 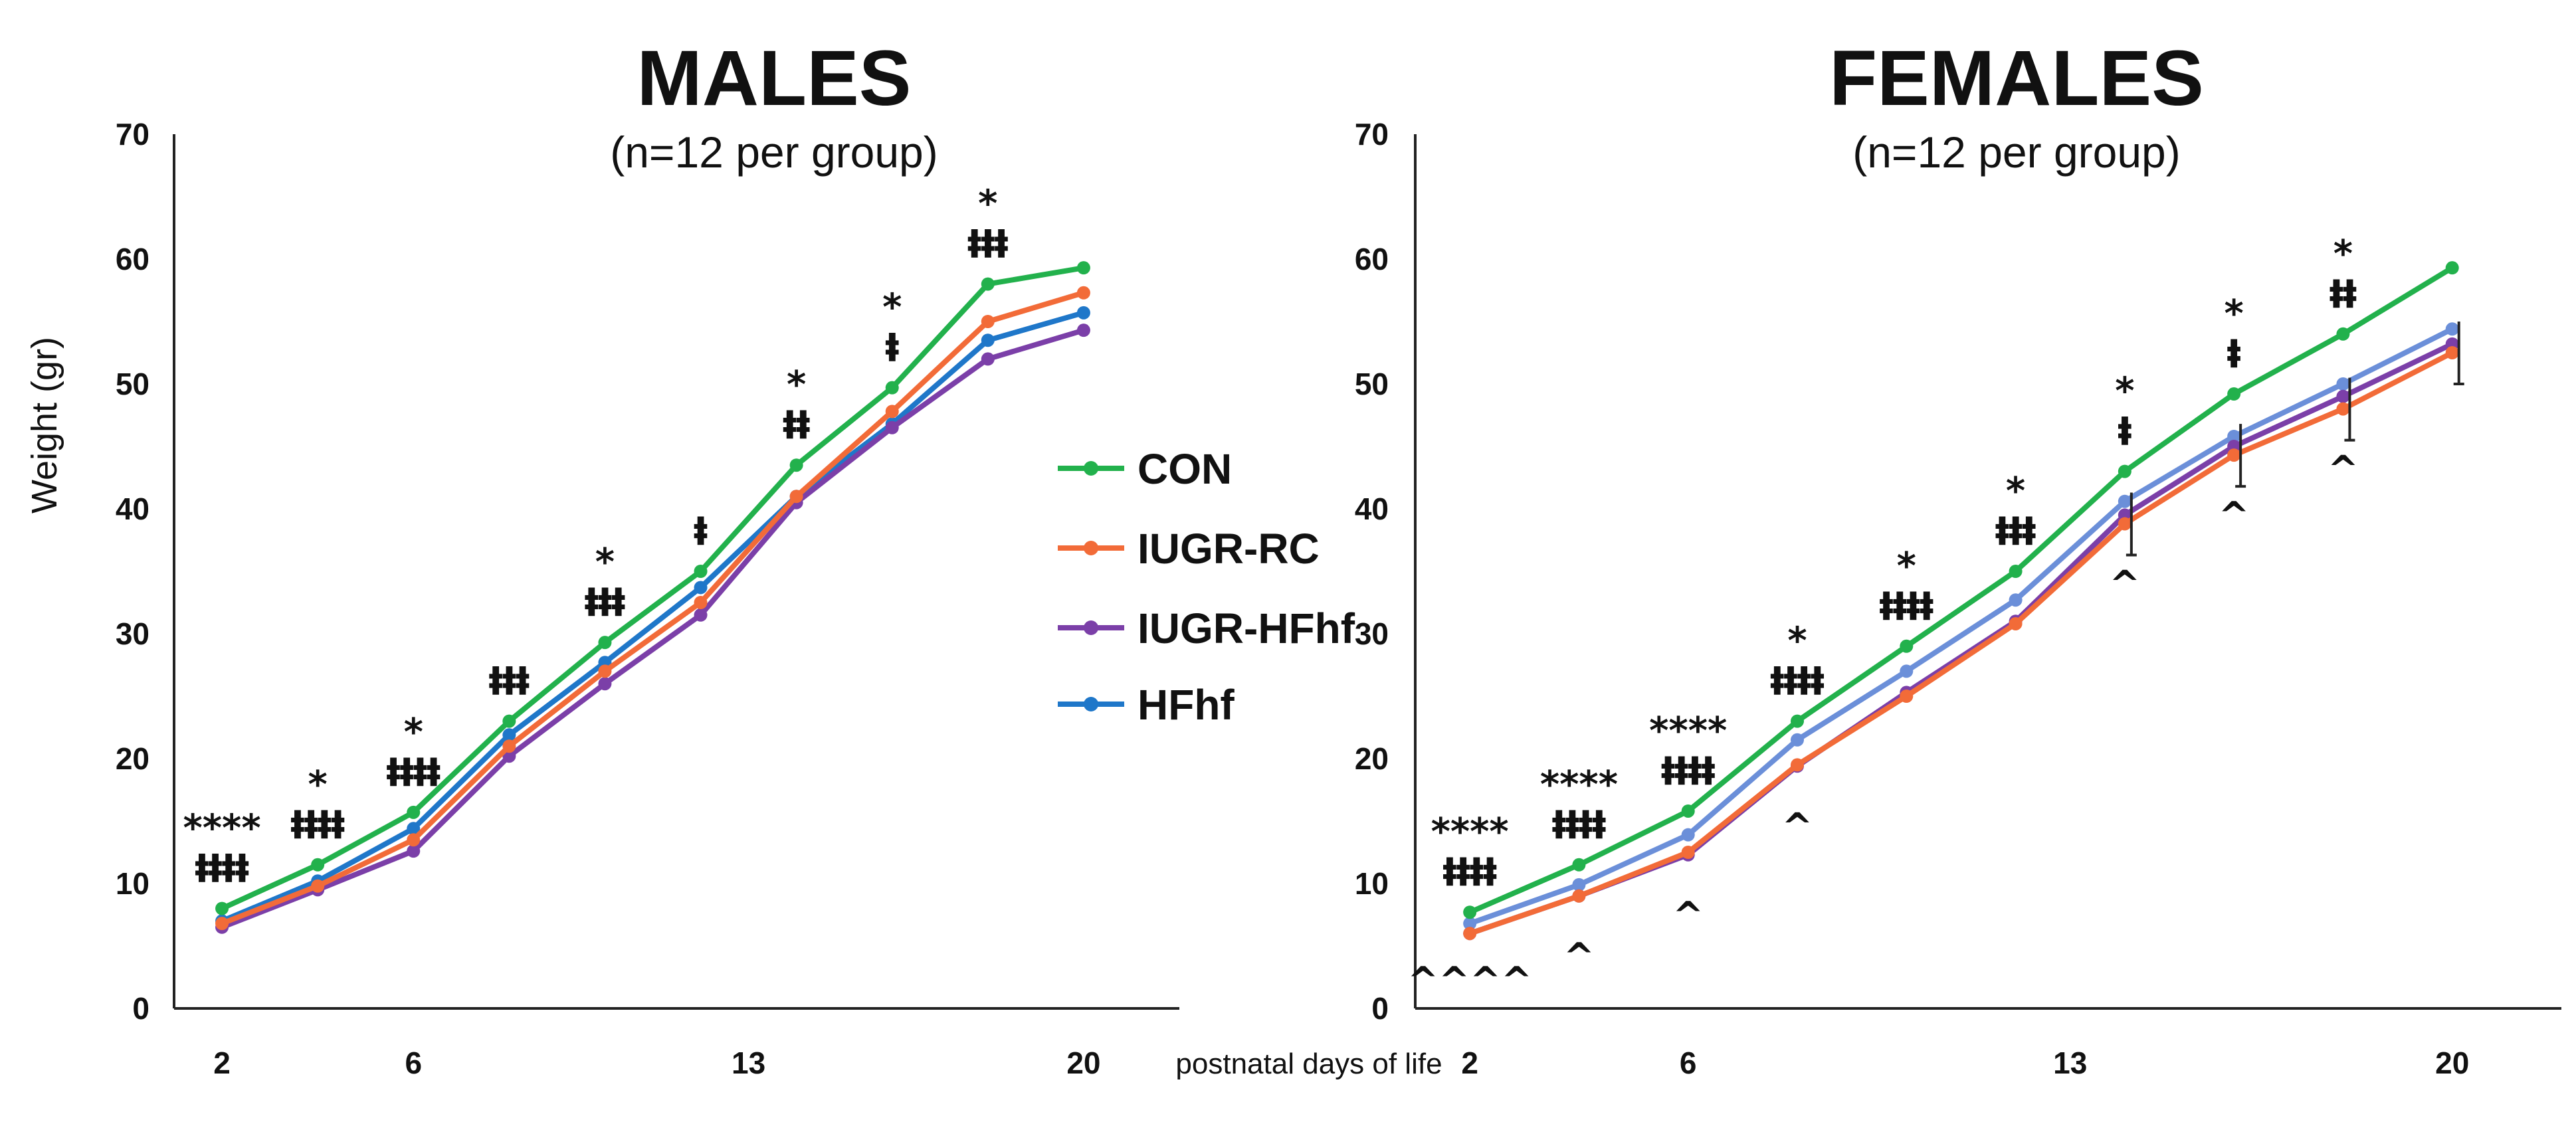 I want to click on females-caret-mark: ^^^^, so click(x=1470, y=980).